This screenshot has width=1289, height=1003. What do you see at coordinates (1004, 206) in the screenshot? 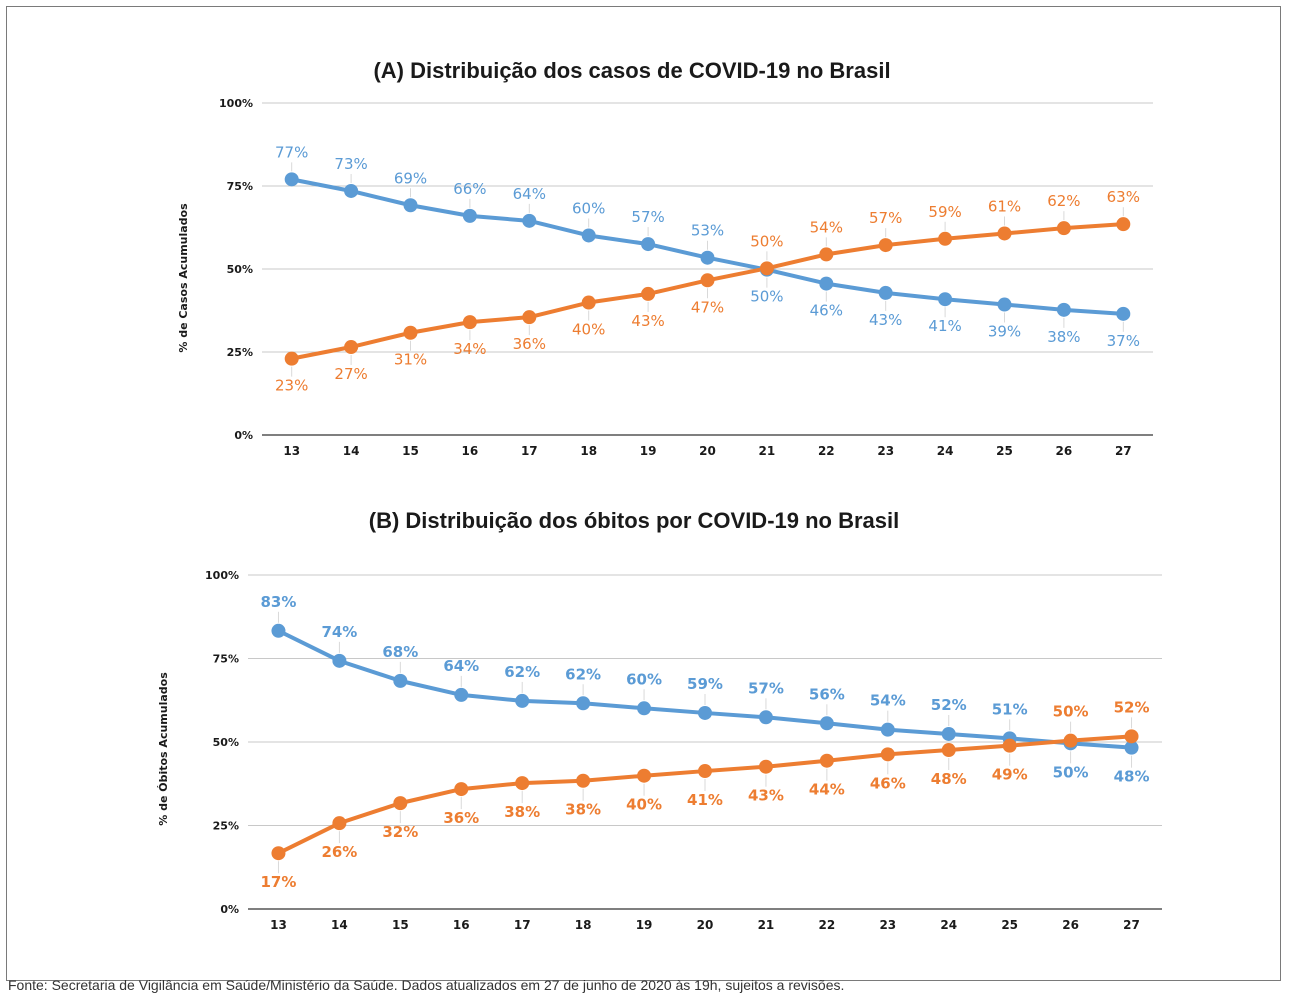
I see `data-label: 61%` at bounding box center [1004, 206].